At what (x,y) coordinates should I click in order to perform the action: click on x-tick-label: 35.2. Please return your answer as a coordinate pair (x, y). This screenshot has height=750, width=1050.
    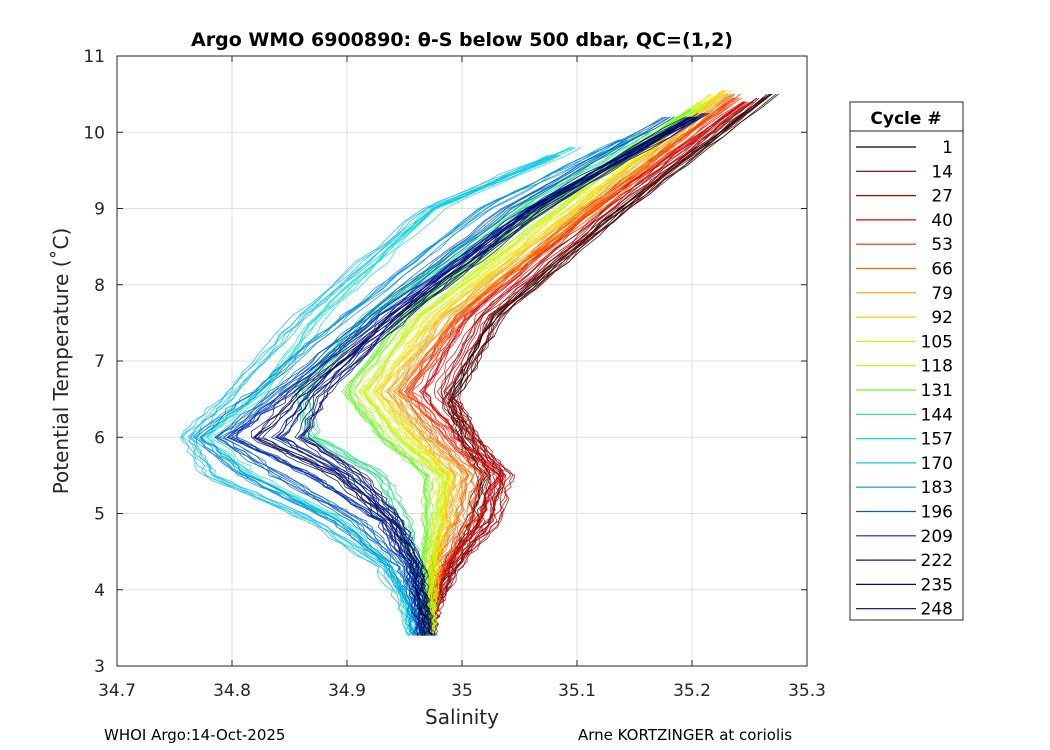
    Looking at the image, I should click on (692, 691).